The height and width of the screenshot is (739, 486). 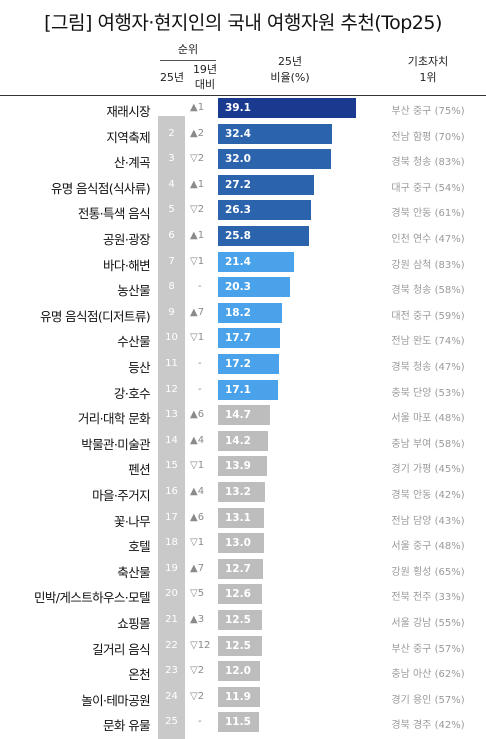 I want to click on data-label: 26.3, so click(x=238, y=210).